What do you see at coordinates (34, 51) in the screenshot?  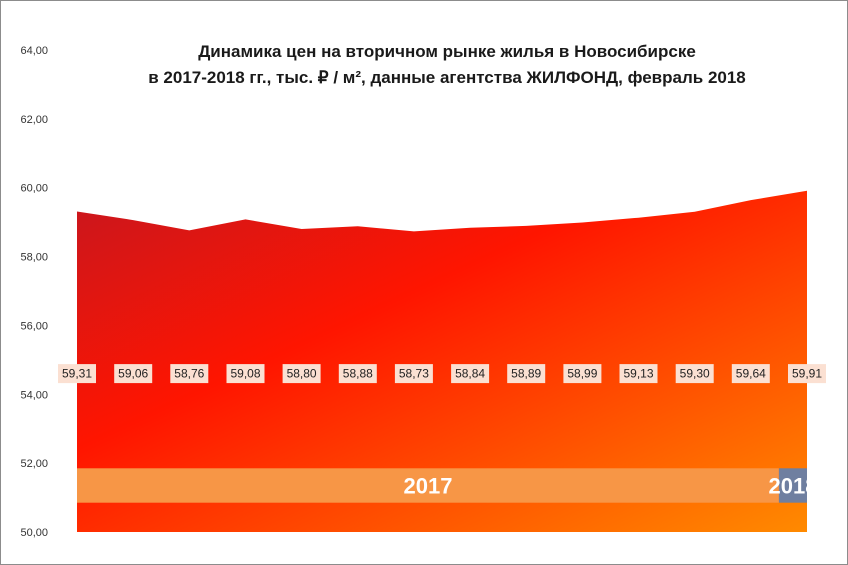 I see `y-tick-label: 64,00` at bounding box center [34, 51].